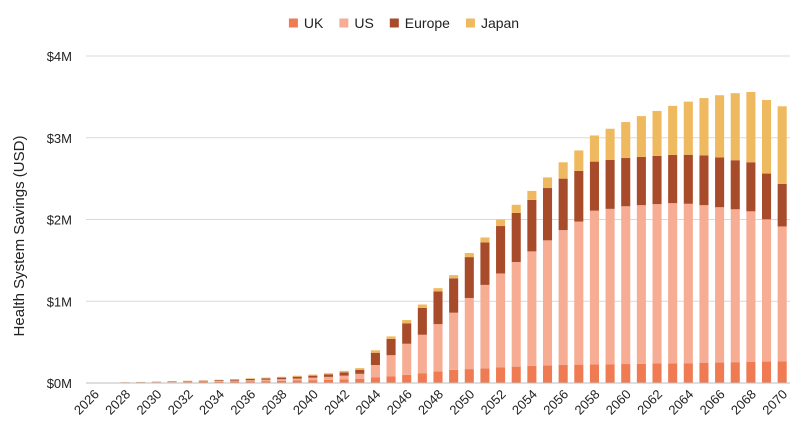 Image resolution: width=808 pixels, height=439 pixels. Describe the element at coordinates (399, 402) in the screenshot. I see `x-tick-label: 2046` at that location.